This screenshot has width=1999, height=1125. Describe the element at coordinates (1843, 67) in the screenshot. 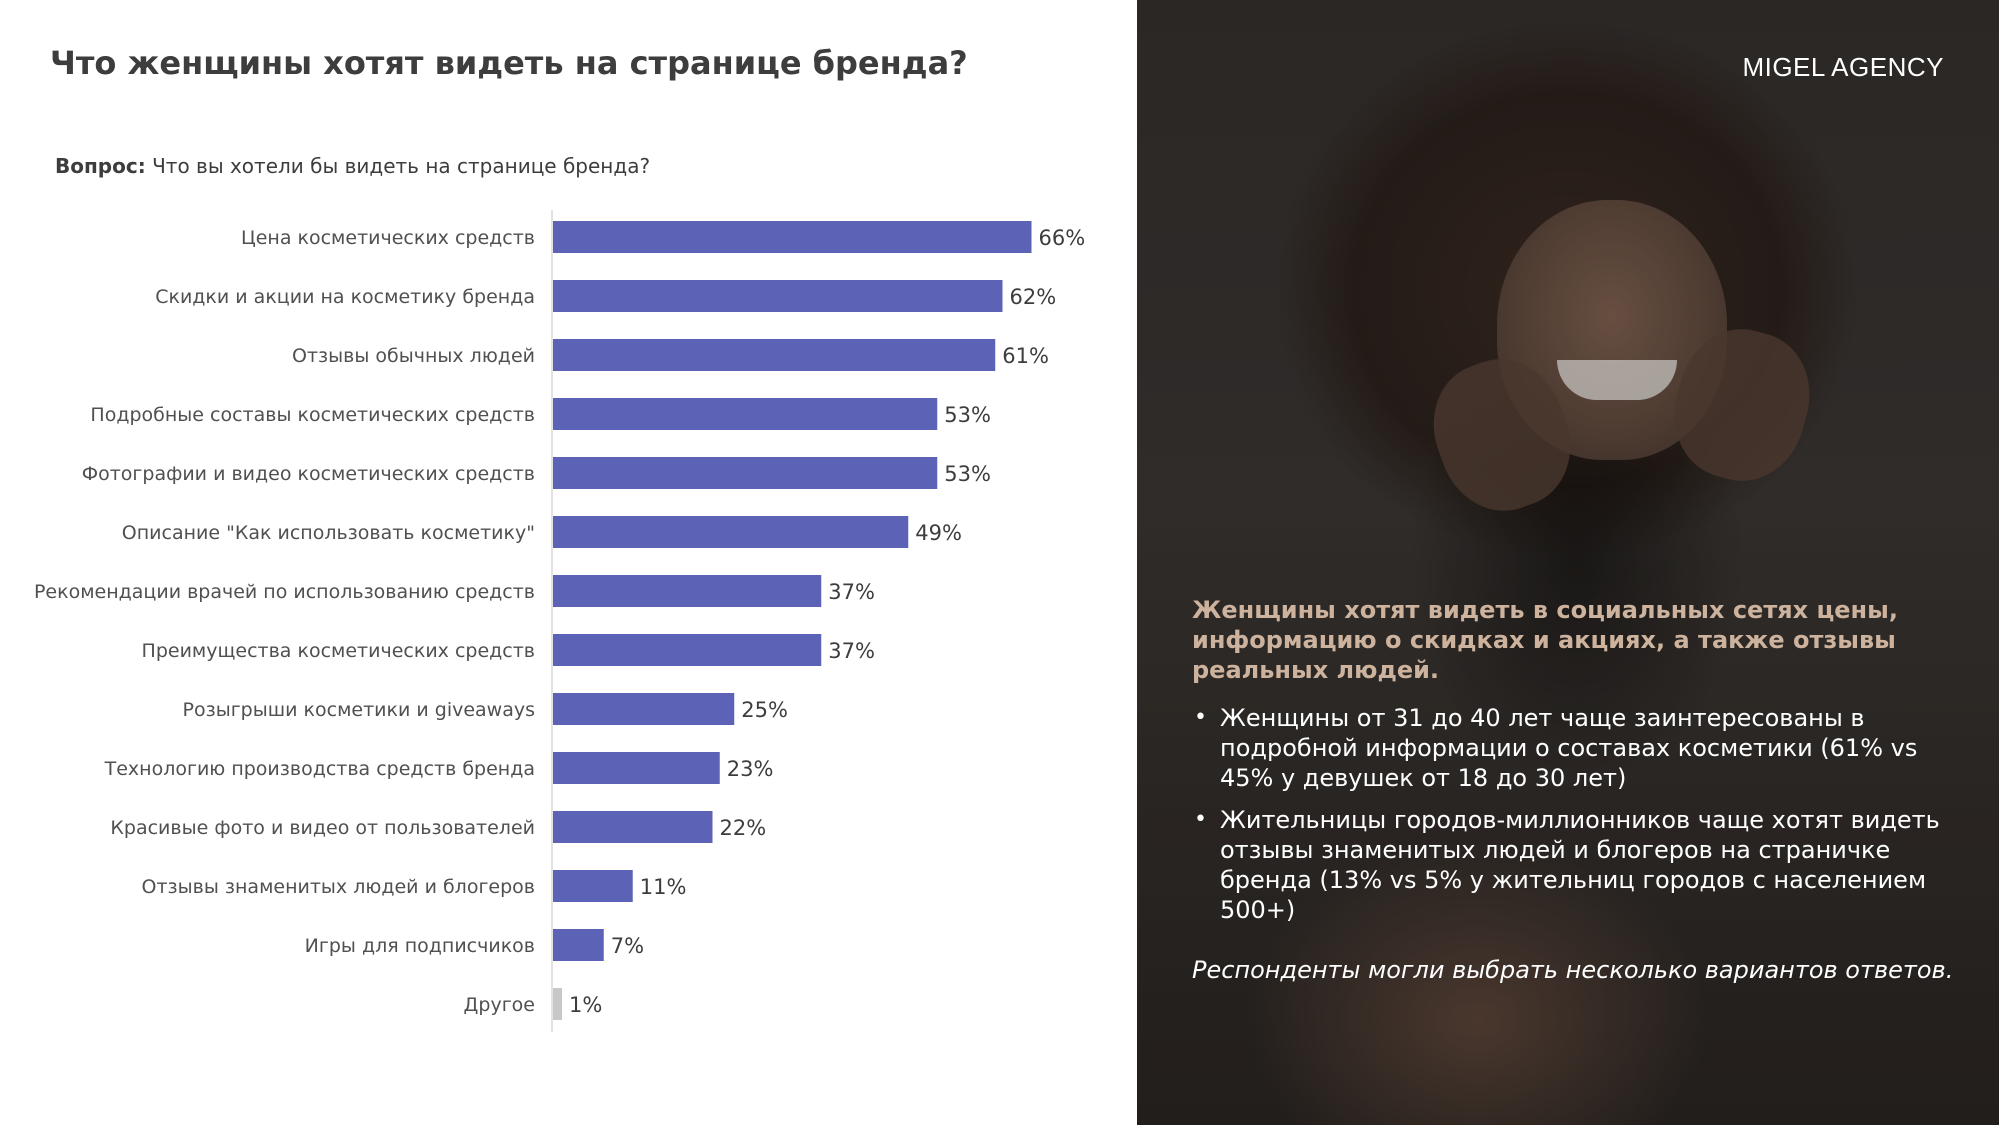

I see `brand-logo: MIGEL AGENCY` at that location.